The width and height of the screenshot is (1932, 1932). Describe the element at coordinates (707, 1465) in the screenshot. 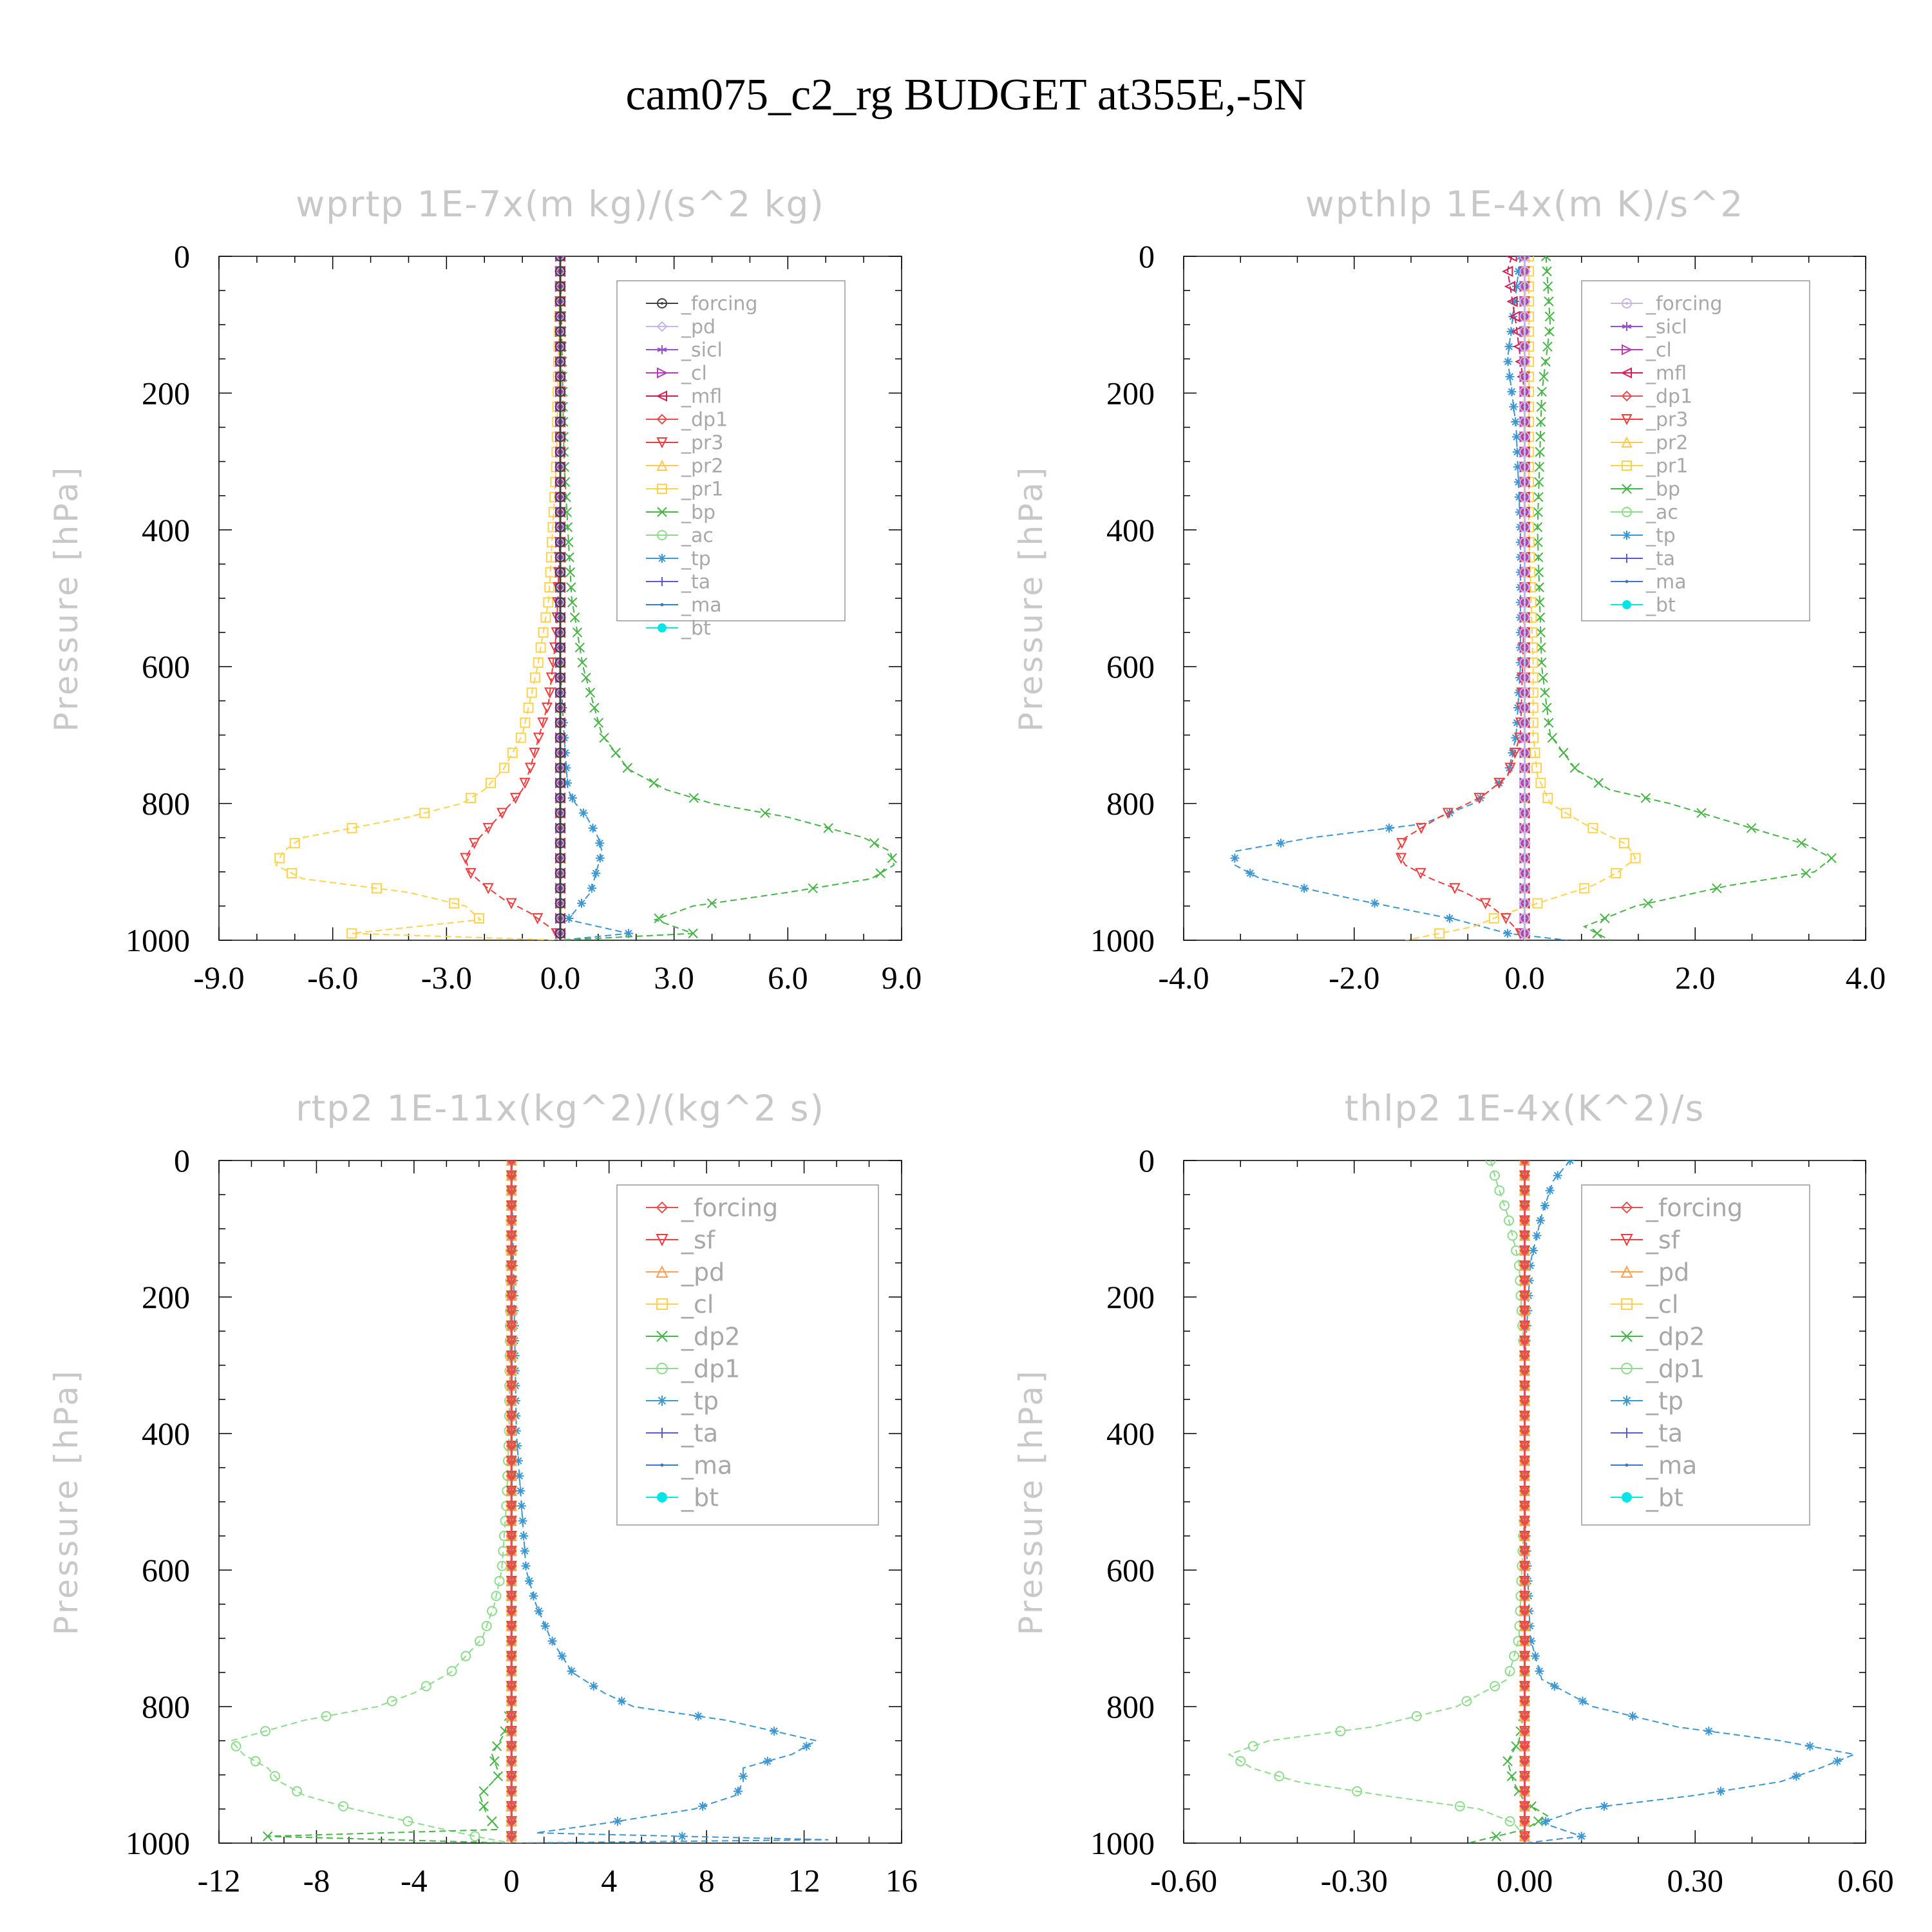

I see `legend-label: _ma` at that location.